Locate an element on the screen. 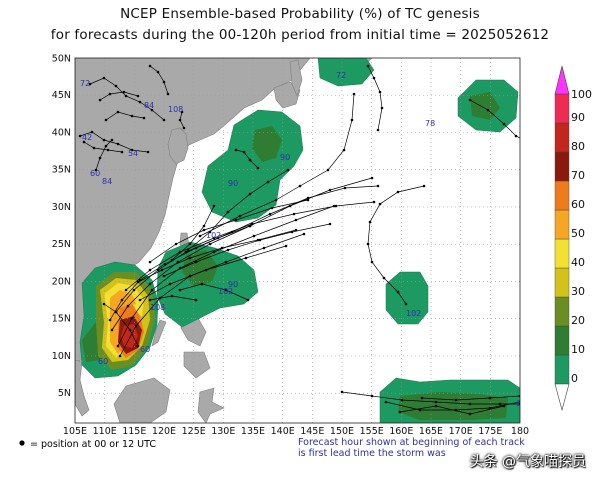 The height and width of the screenshot is (480, 600). lon-tick-label: 115E is located at coordinates (134, 431).